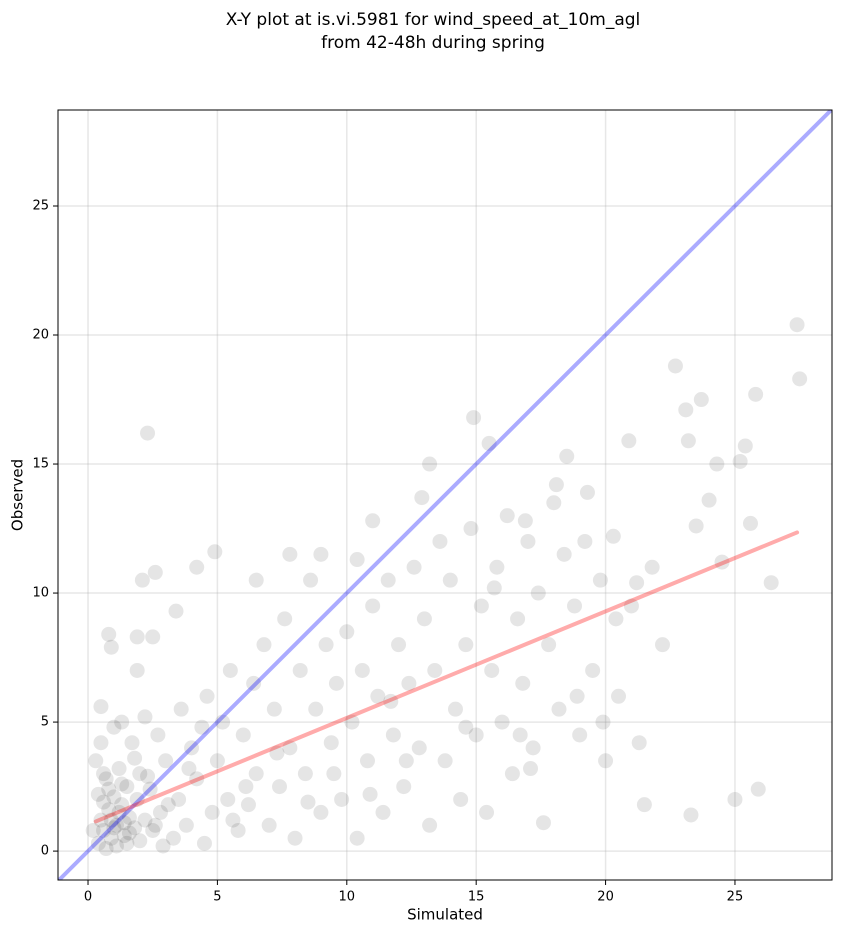  What do you see at coordinates (347, 897) in the screenshot?
I see `x-tick-label: 10` at bounding box center [347, 897].